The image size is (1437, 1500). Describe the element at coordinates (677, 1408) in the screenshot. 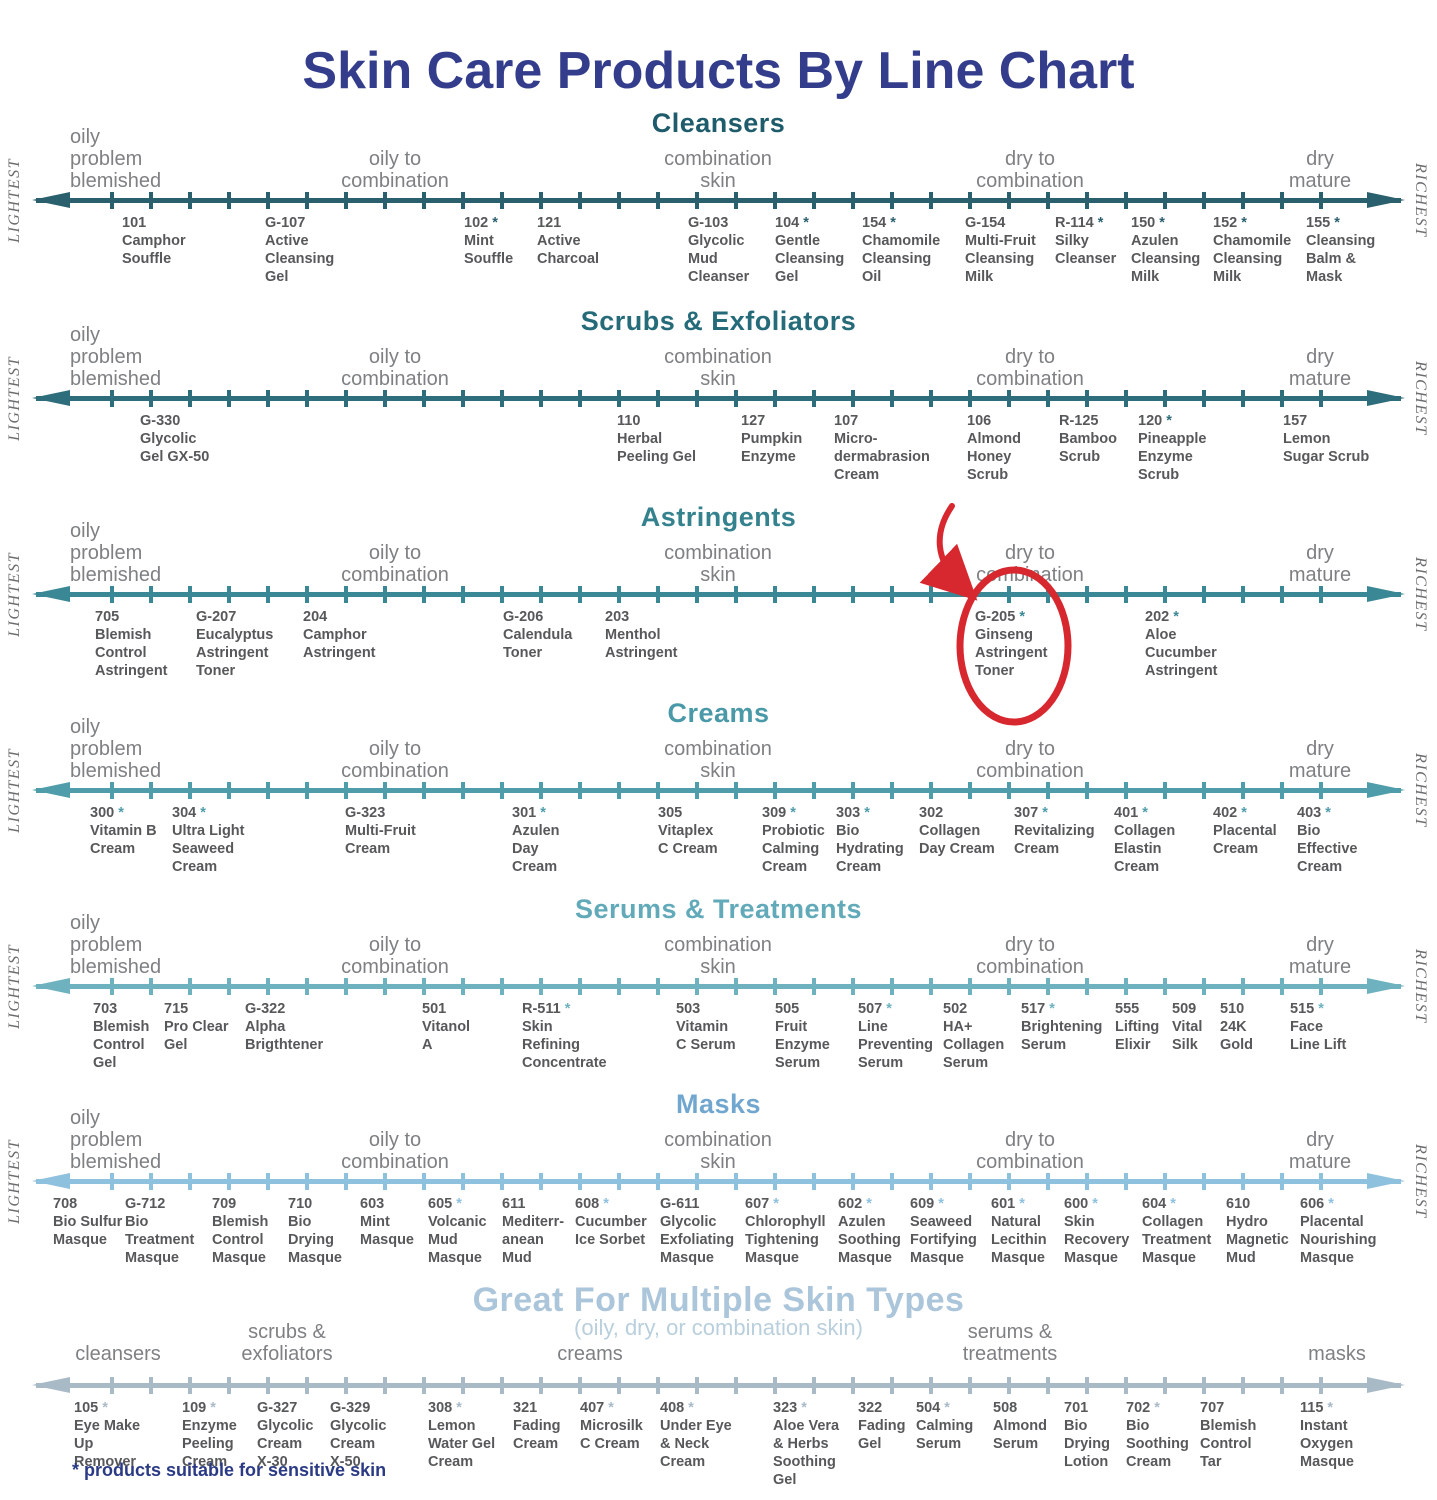

I see `product-code: 408 *` at that location.